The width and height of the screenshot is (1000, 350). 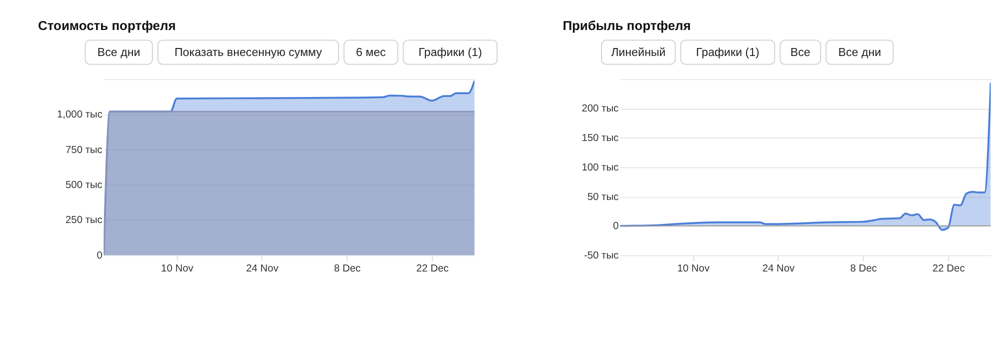 What do you see at coordinates (626, 26) in the screenshot?
I see `chart-title: Прибыль портфеля` at bounding box center [626, 26].